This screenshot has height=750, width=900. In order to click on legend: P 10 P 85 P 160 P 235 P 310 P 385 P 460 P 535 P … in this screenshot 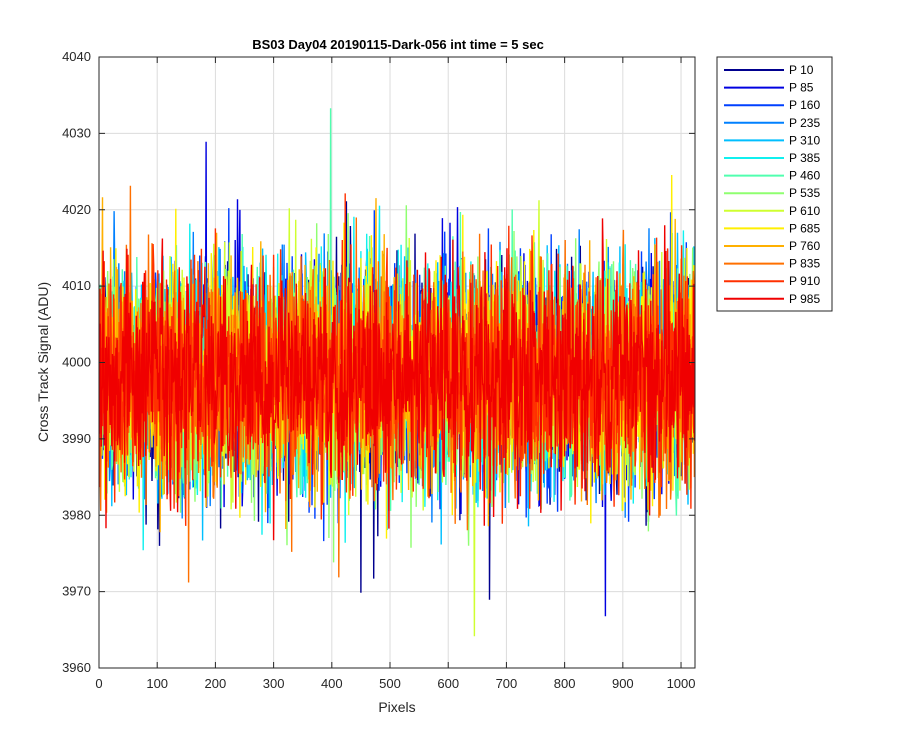, I will do `click(774, 184)`.